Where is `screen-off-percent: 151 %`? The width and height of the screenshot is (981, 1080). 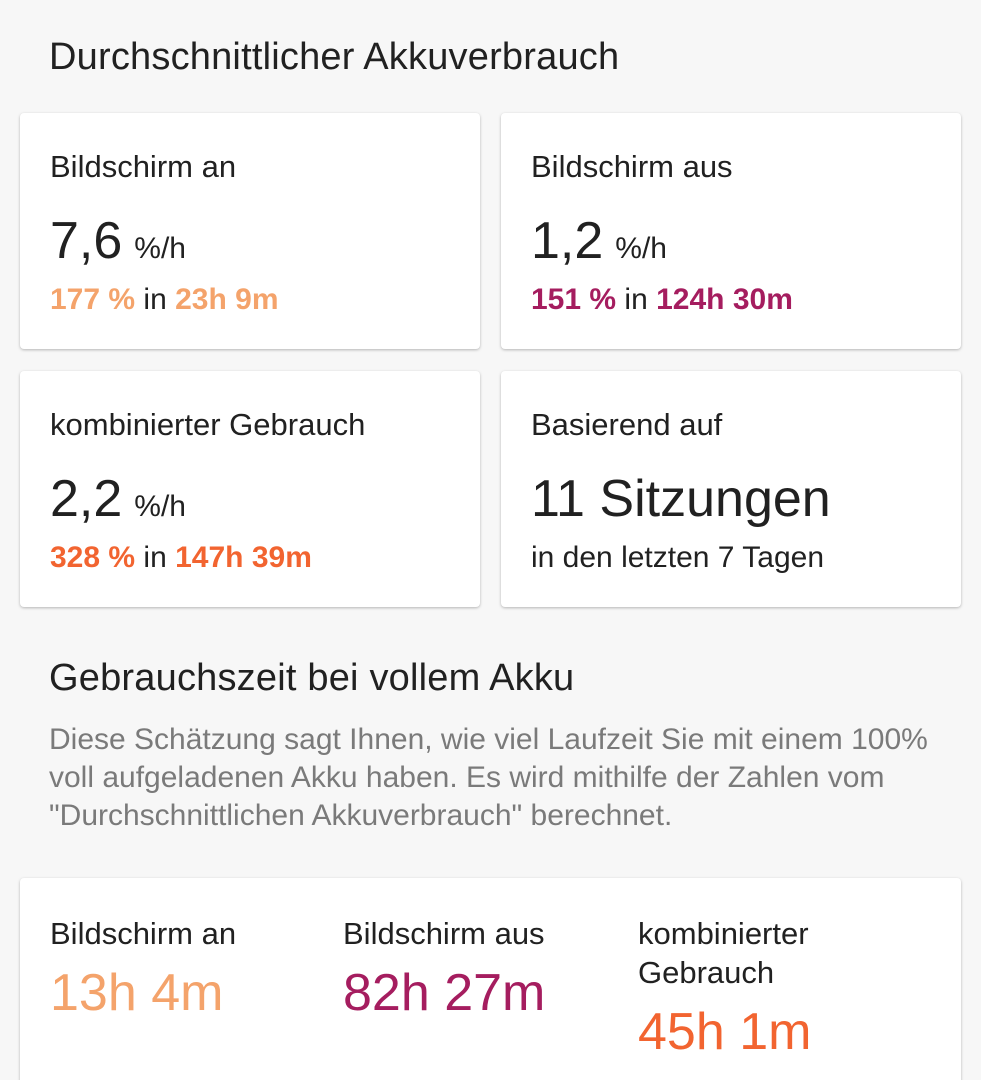 screen-off-percent: 151 % is located at coordinates (574, 299).